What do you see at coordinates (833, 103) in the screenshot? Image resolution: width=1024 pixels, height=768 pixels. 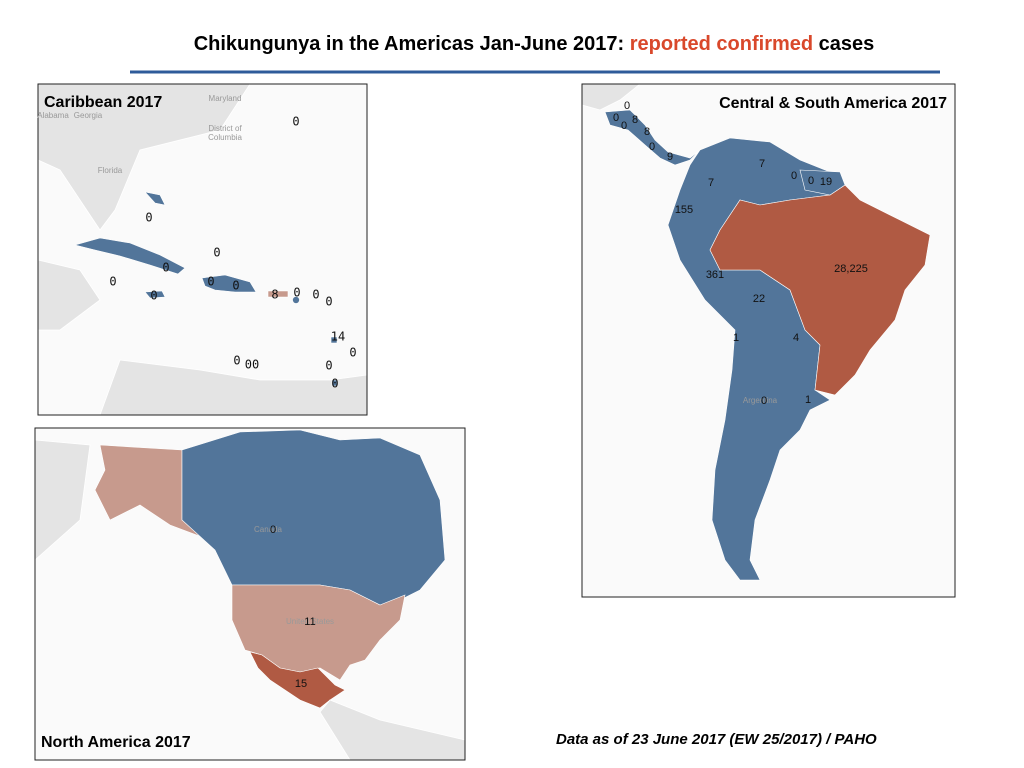 I see `panel-title: Central & South America 2017` at bounding box center [833, 103].